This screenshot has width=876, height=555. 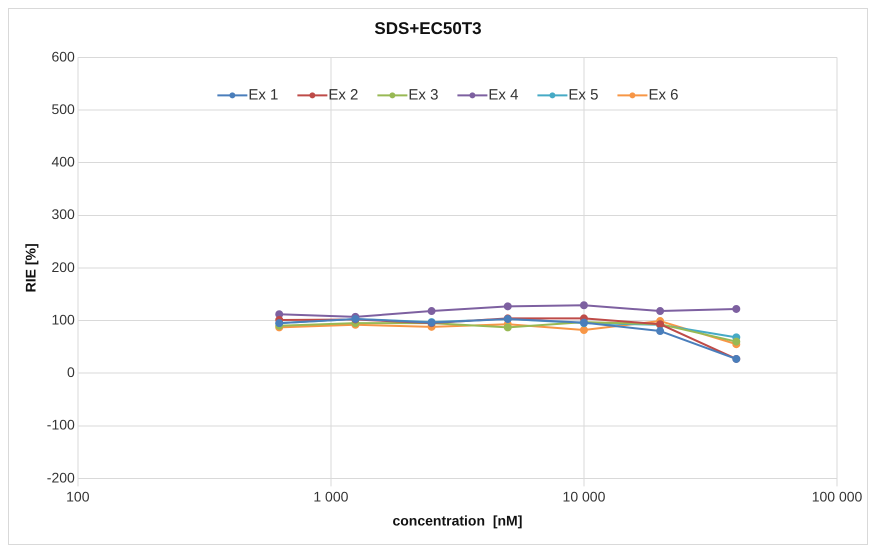 I want to click on x-tick-label: 10 000, so click(x=584, y=496).